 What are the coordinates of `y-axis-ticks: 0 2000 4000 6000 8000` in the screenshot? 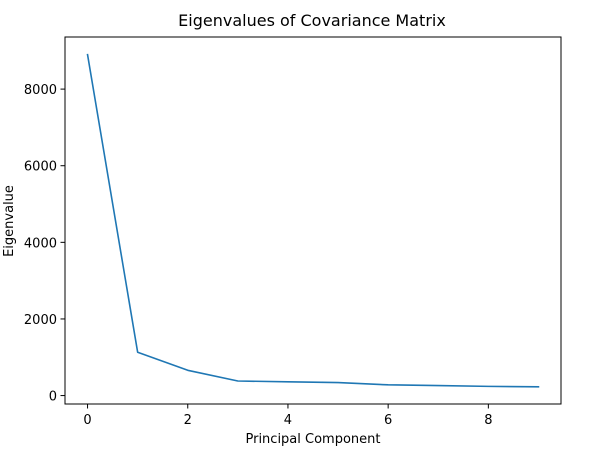 It's located at (44, 244).